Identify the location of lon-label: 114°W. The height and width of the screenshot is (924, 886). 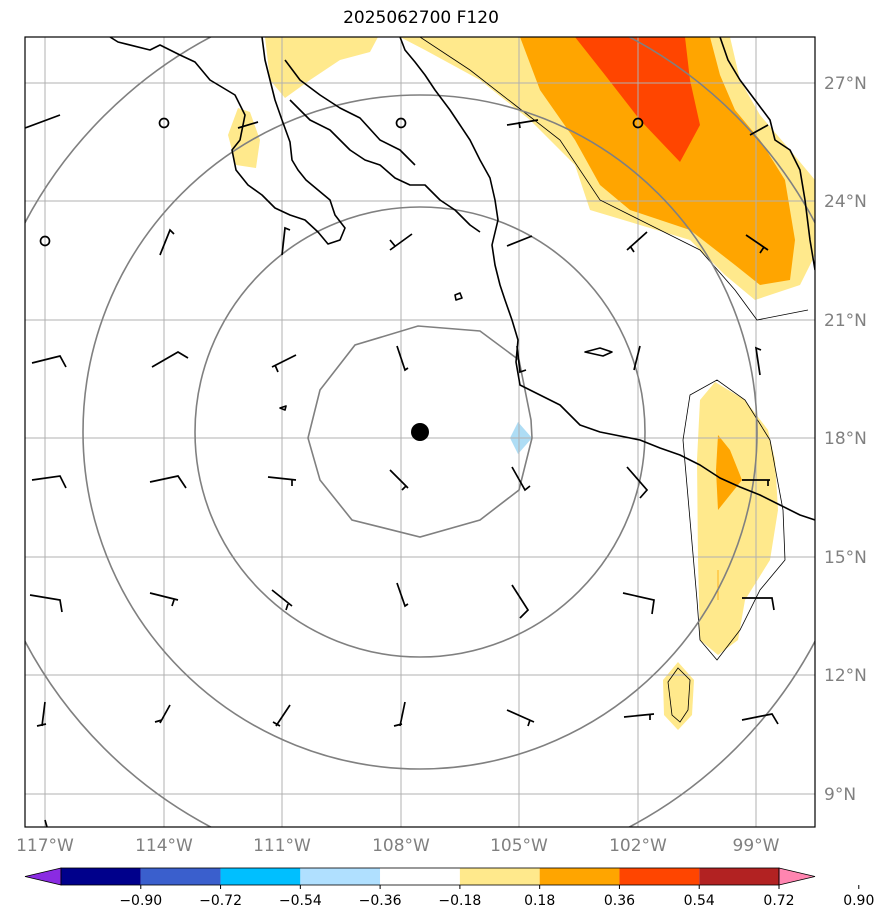
(164, 846).